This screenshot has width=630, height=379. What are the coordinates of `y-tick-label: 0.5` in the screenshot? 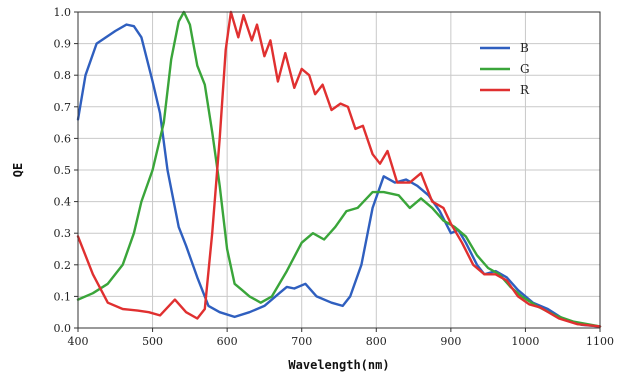 It's located at (63, 170).